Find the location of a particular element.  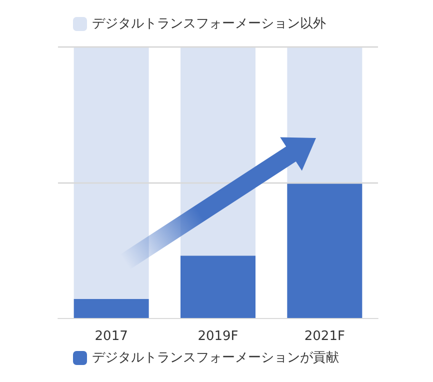

x-tick-label: 2021F is located at coordinates (324, 336).